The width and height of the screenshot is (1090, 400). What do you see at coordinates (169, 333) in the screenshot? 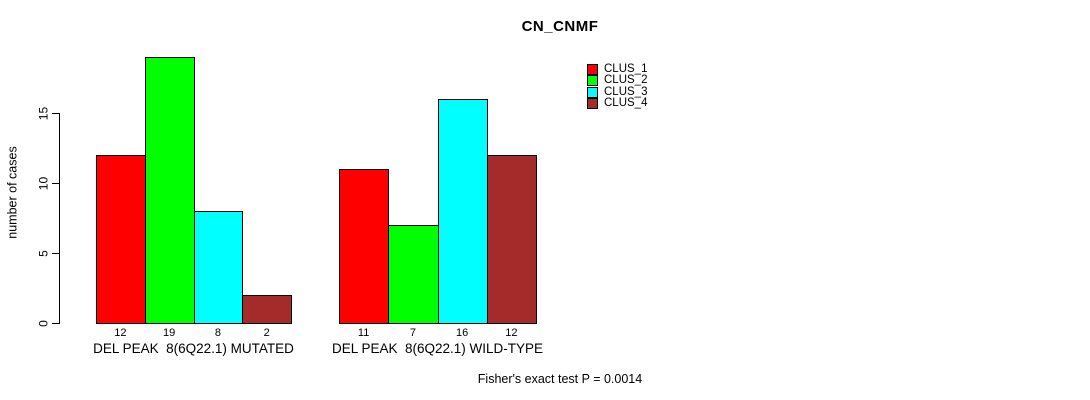
I see `bar-value-label: 19` at bounding box center [169, 333].